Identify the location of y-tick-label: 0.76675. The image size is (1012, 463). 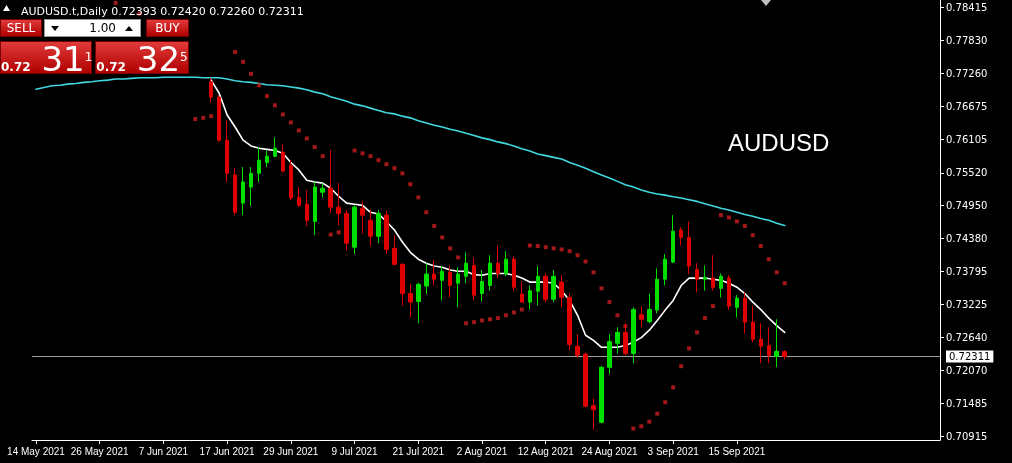
(967, 107).